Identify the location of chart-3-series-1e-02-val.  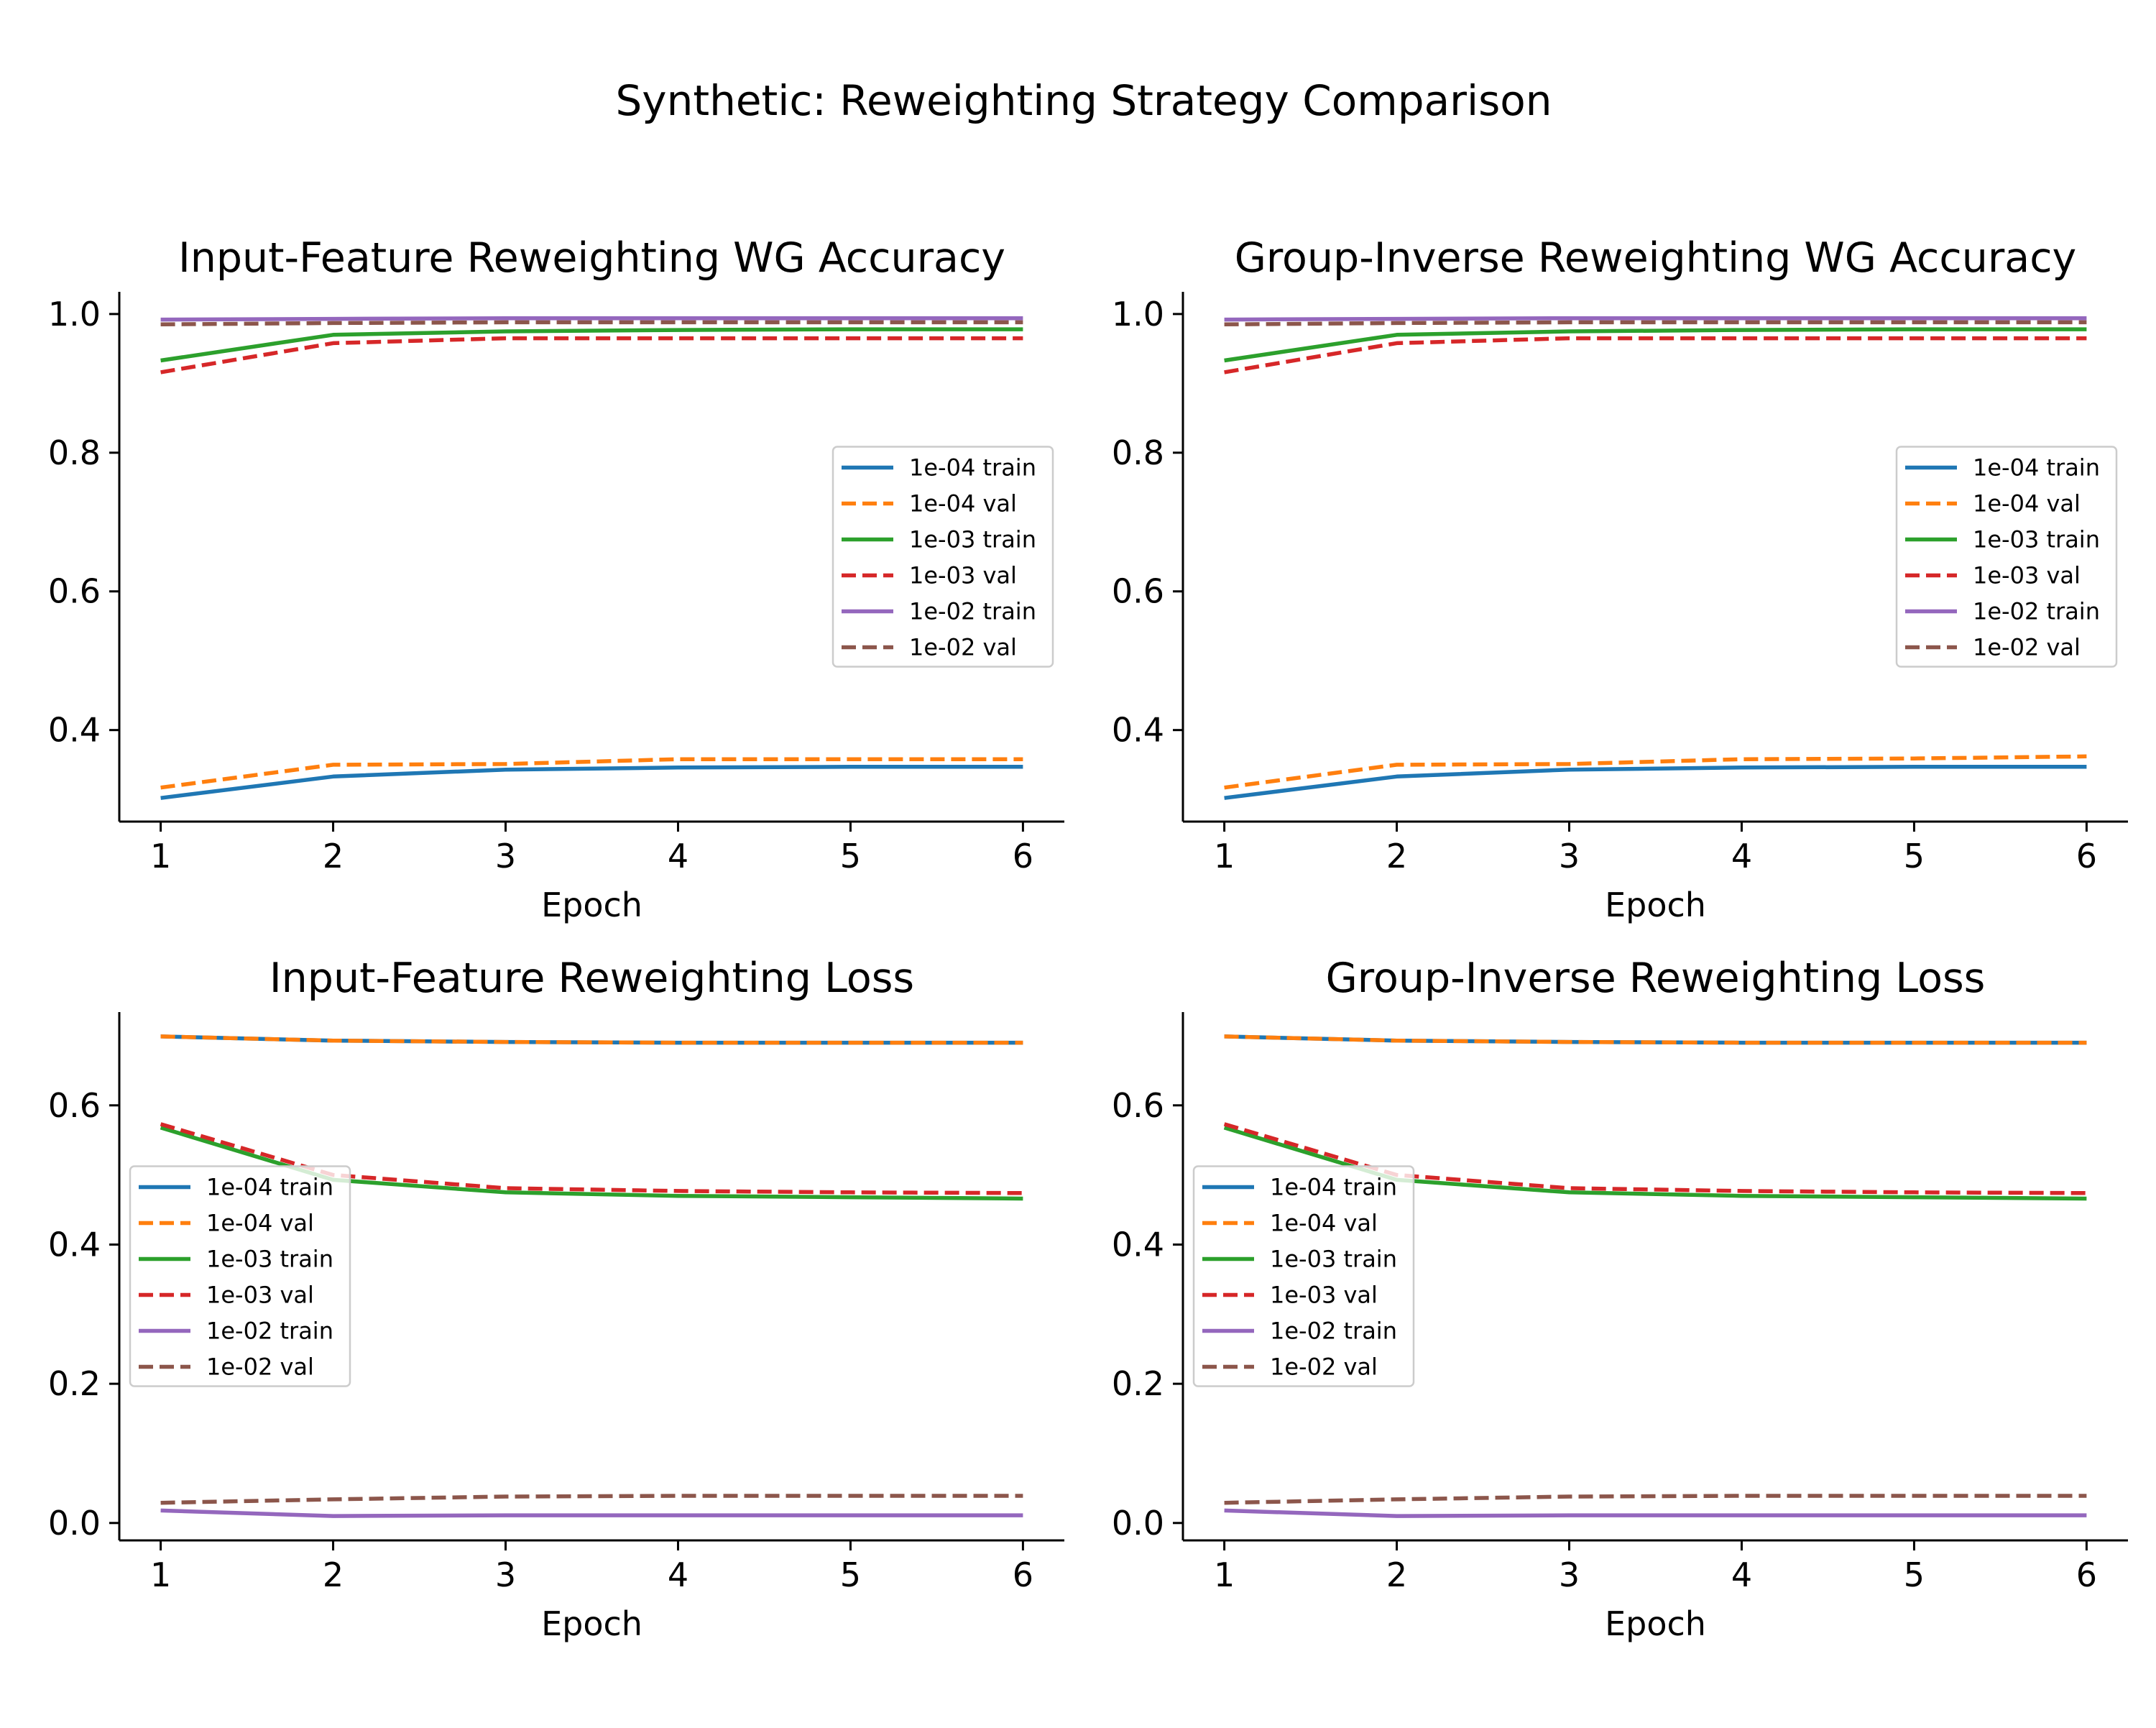
(591, 1500).